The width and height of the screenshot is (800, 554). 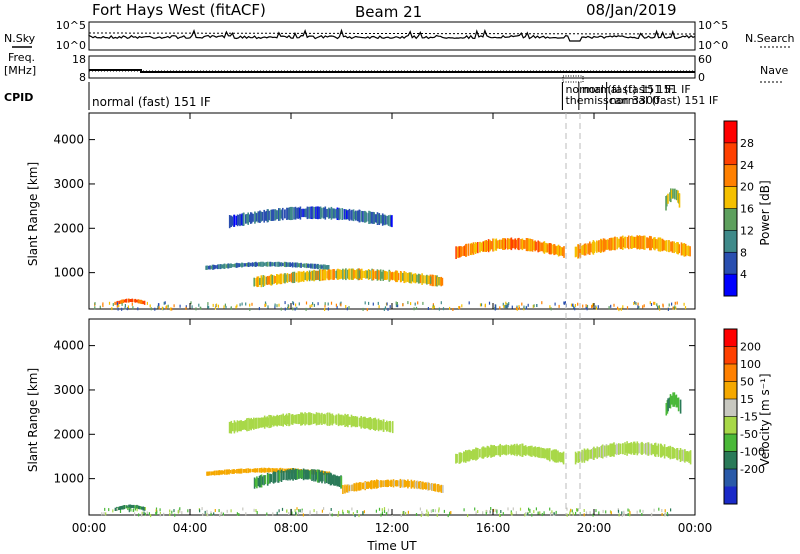 I want to click on y-tick-label: 4000, so click(x=68, y=140).